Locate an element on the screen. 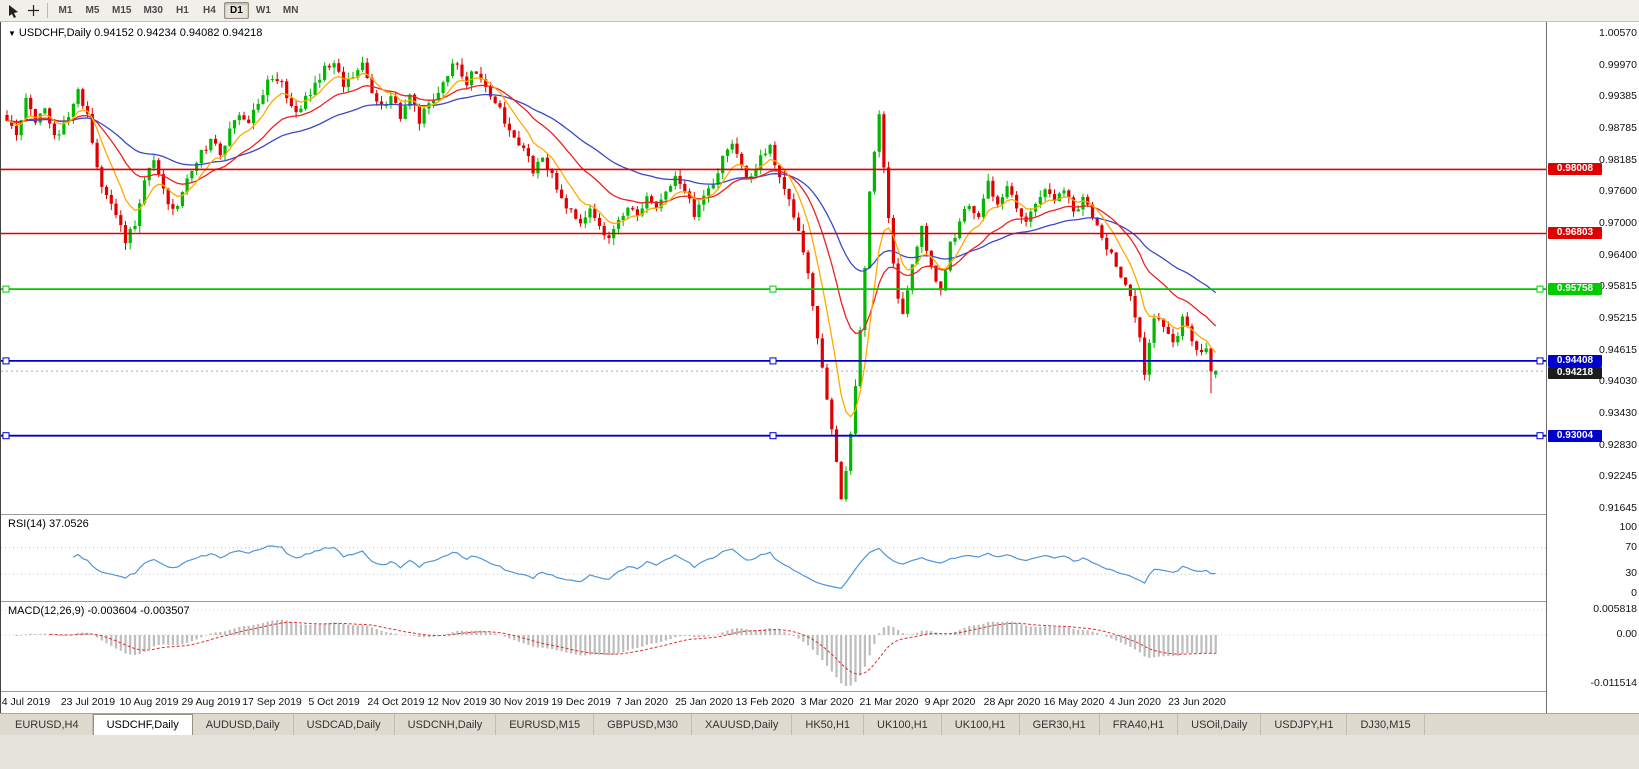 Image resolution: width=1639 pixels, height=769 pixels. timeframe-button-m5: M5 is located at coordinates (92, 10).